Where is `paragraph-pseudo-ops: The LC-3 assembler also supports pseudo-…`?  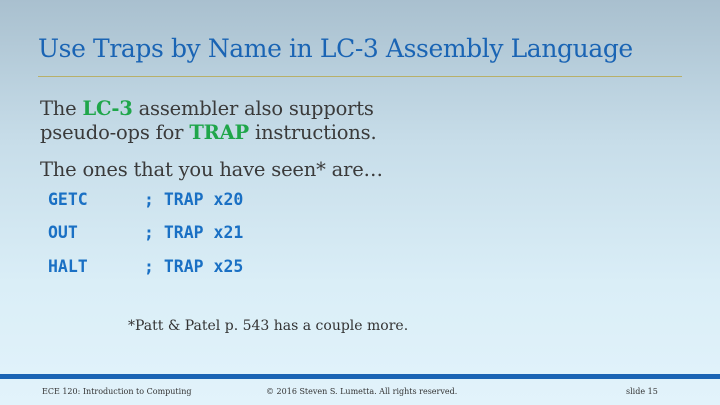 paragraph-pseudo-ops: The LC-3 assembler also supports pseudo-… is located at coordinates (208, 121).